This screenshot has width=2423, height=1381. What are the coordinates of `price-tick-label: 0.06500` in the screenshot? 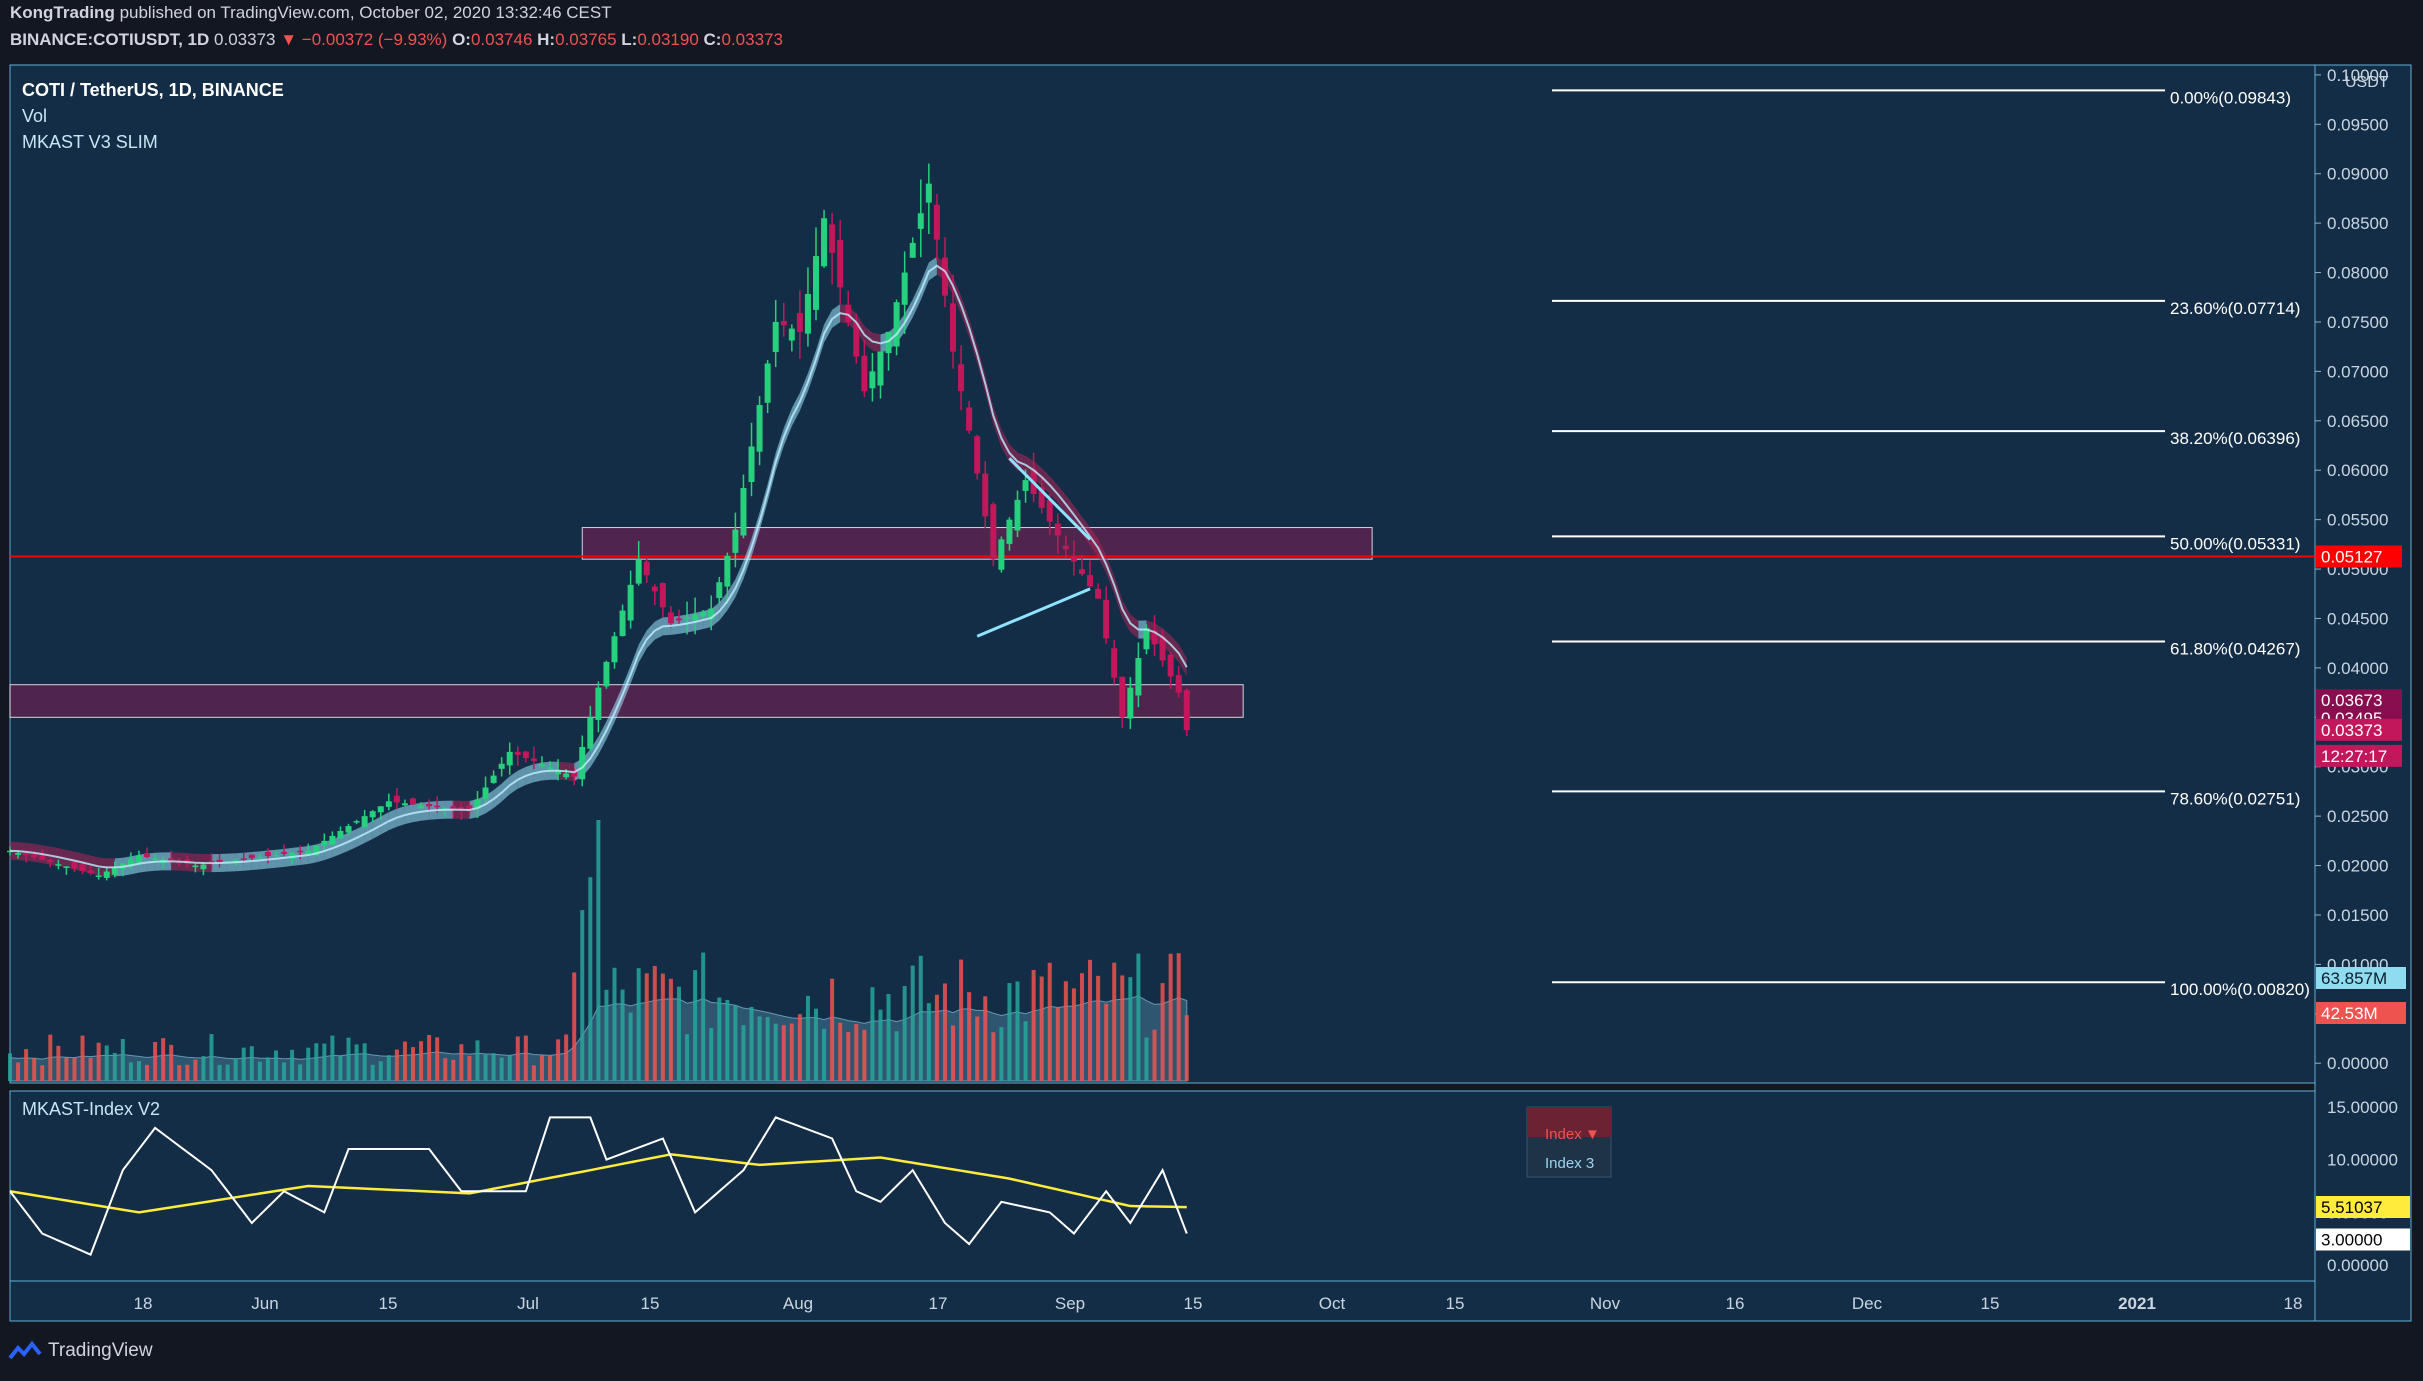 It's located at (2357, 421).